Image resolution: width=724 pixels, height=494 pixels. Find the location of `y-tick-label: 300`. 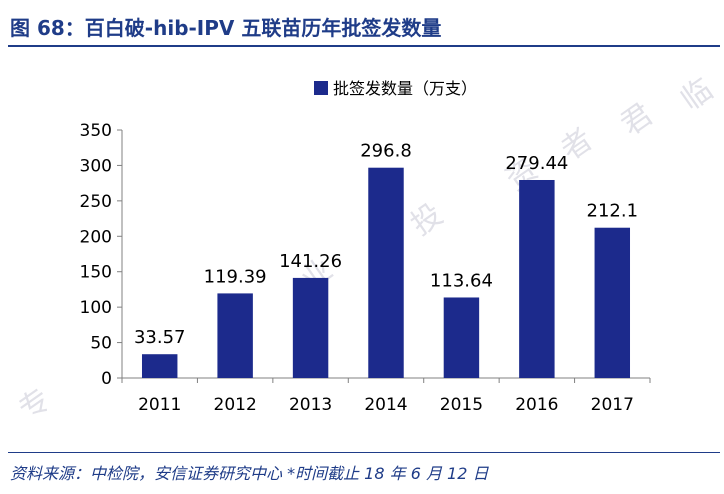

y-tick-label: 300 is located at coordinates (96, 166).